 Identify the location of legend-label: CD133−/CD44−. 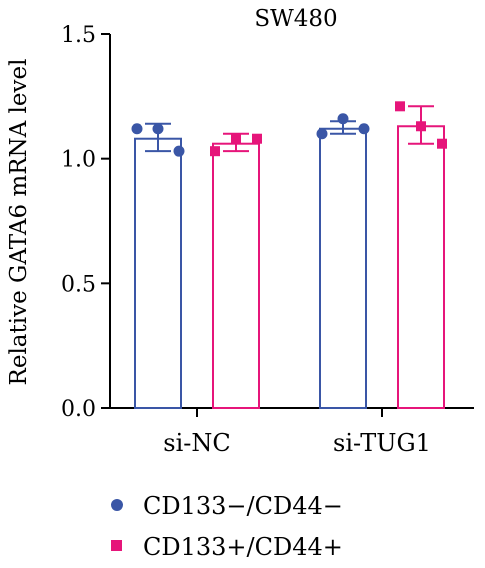
(243, 506).